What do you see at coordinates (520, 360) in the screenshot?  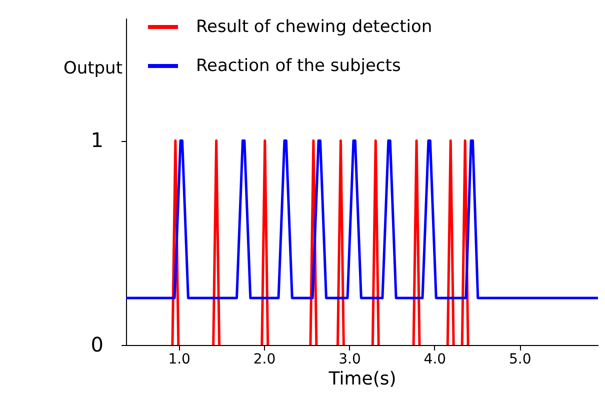 I see `x-tick-label: 5.0` at bounding box center [520, 360].